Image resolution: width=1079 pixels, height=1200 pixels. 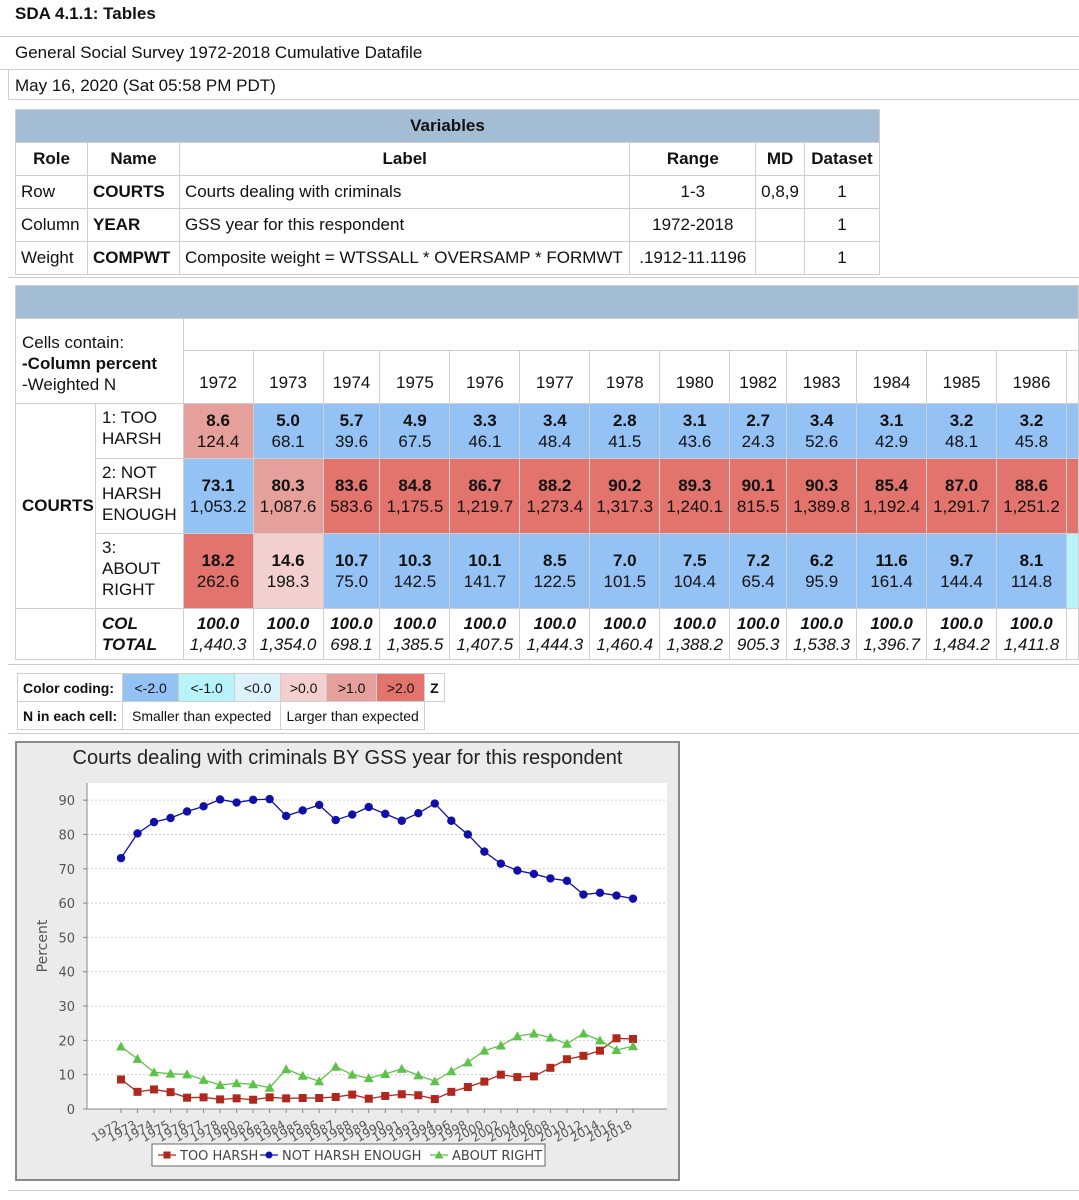 I want to click on cell-weighted-n: 68.1, so click(x=288, y=441).